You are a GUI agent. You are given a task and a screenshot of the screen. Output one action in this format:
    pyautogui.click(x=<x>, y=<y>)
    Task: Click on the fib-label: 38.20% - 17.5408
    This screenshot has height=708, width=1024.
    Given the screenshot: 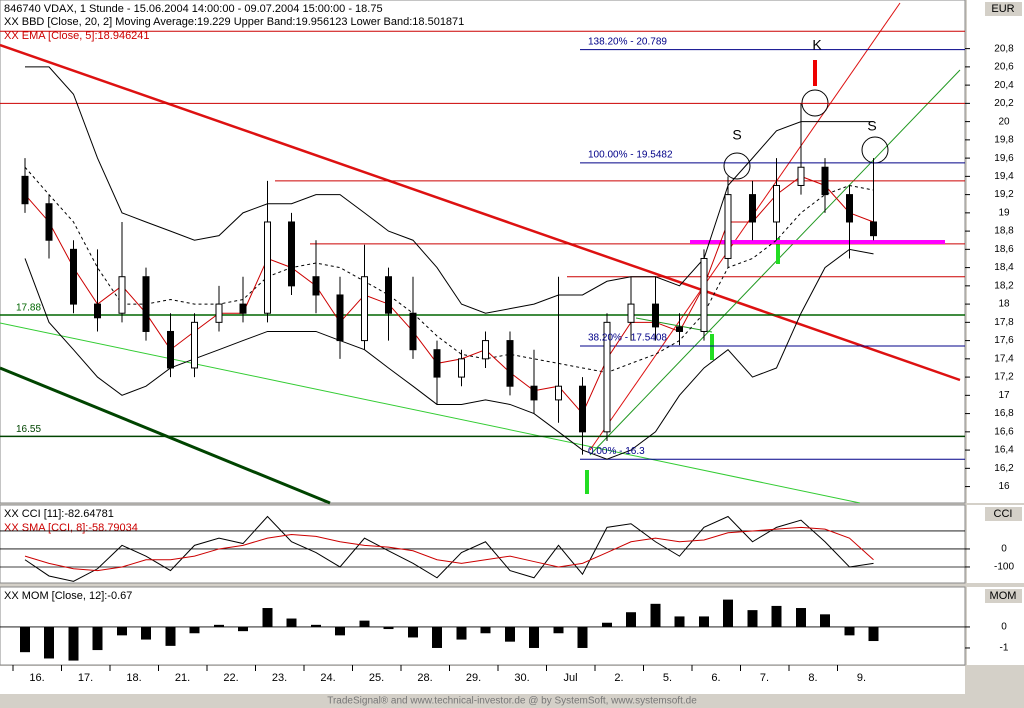 What is the action you would take?
    pyautogui.click(x=627, y=338)
    